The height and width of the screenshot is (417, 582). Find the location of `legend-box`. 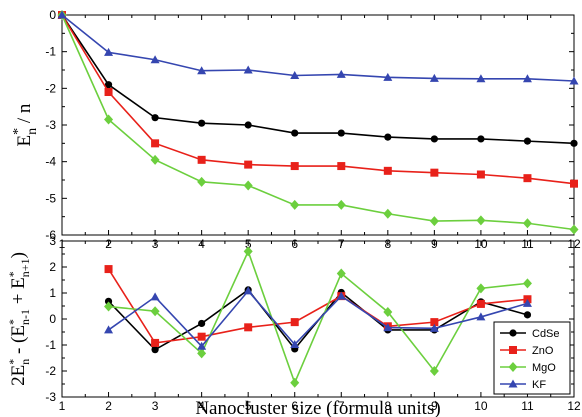

legend-box is located at coordinates (532, 358).